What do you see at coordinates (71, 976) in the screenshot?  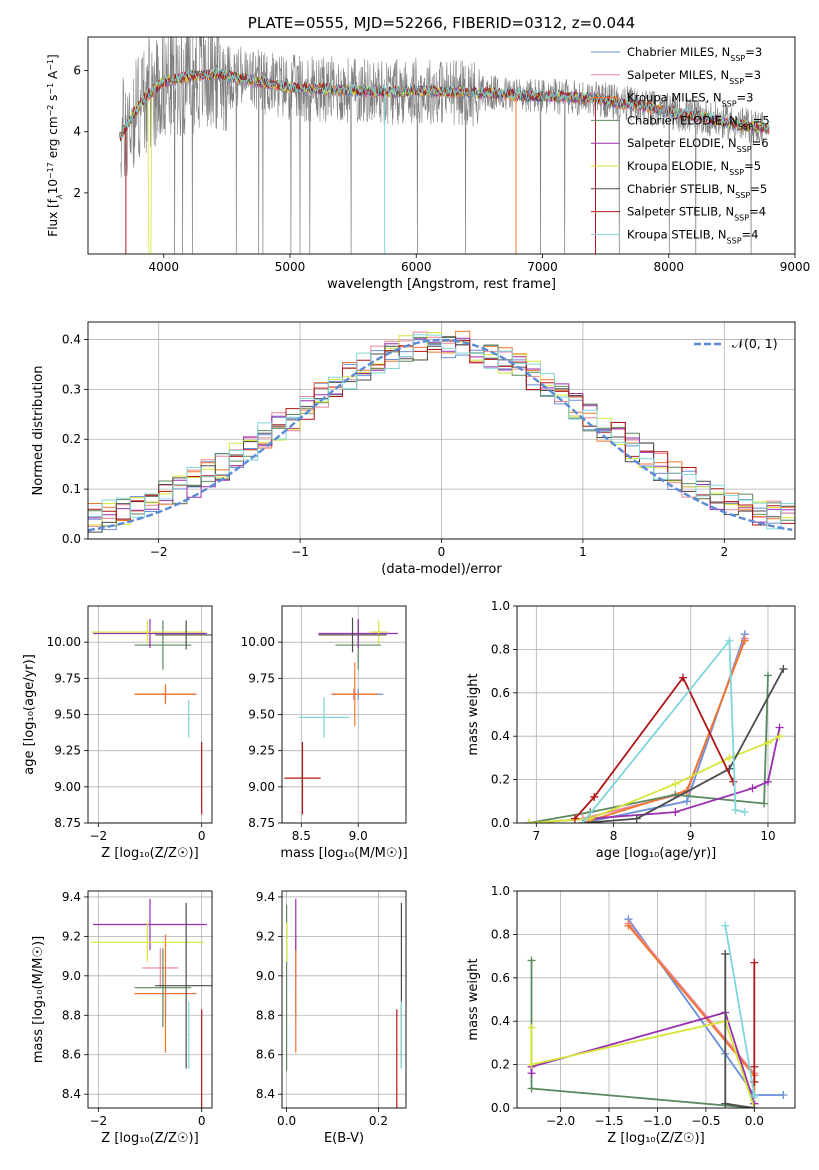 I see `y-tick-label: 9.0` at bounding box center [71, 976].